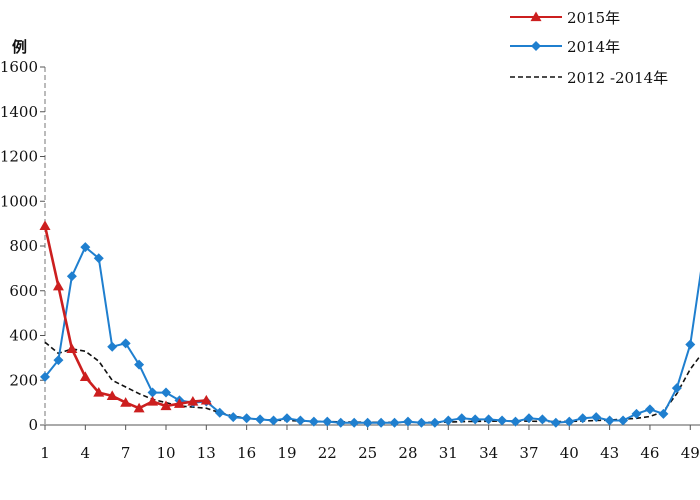 This screenshot has height=500, width=700. I want to click on y-tick-label: 1200, so click(19, 157).